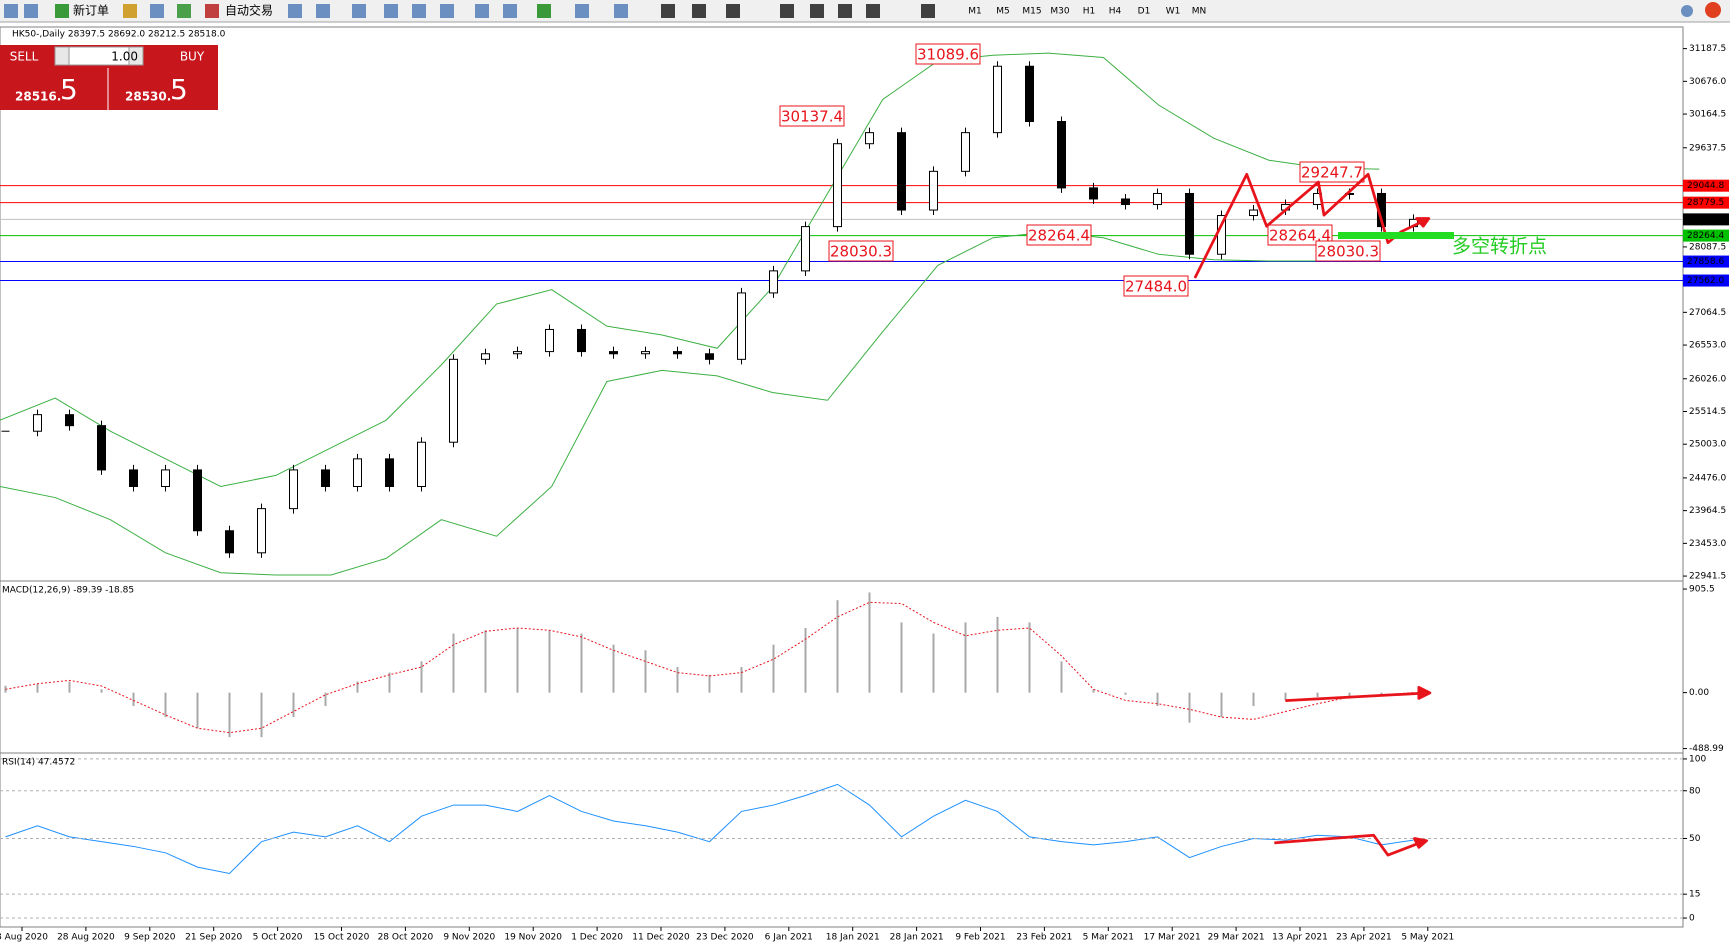  What do you see at coordinates (1687, 11) in the screenshot?
I see `search-icon` at bounding box center [1687, 11].